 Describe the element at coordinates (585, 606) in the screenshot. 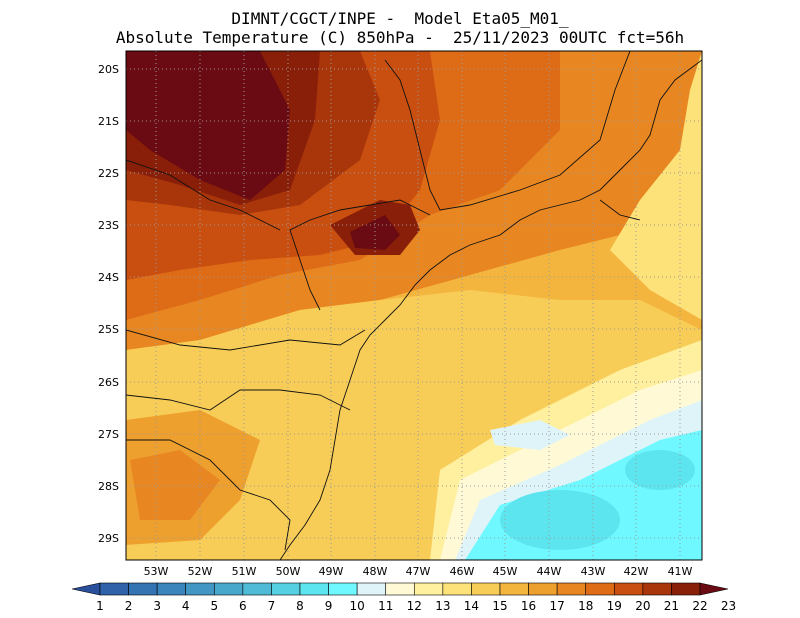

I see `colorbar-label: 18` at that location.